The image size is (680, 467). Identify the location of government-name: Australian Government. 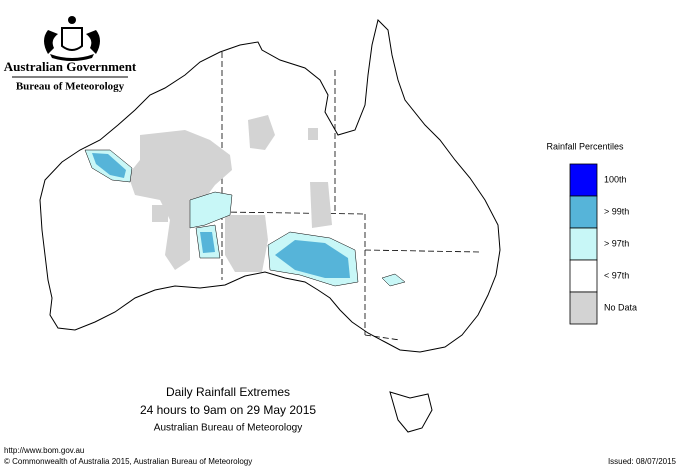
(70, 66).